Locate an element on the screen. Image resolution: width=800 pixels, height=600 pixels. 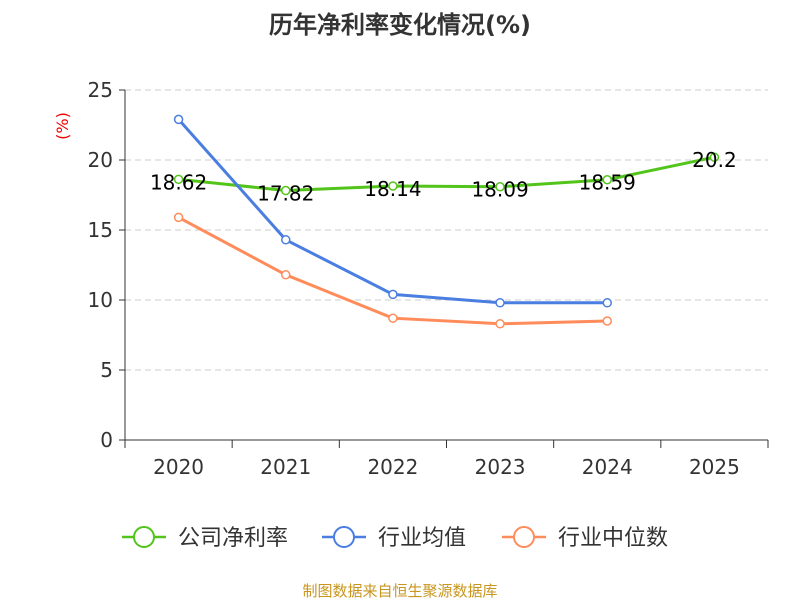
y-tick-label: 25 is located at coordinates (100, 90).